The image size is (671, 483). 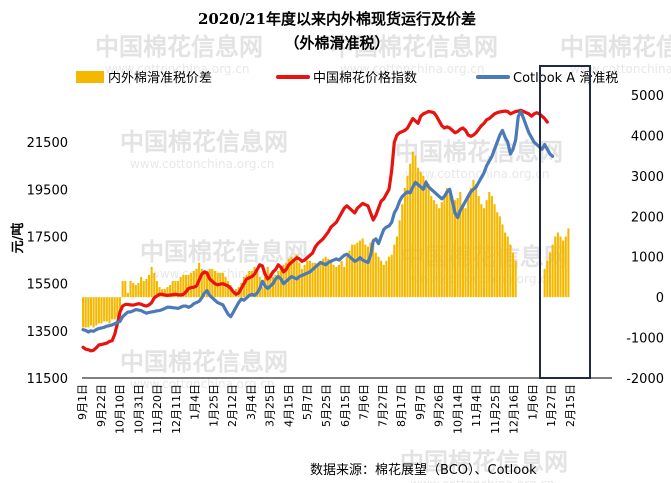 What do you see at coordinates (495, 409) in the screenshot?
I see `x-tick-label: 11月25日` at bounding box center [495, 409].